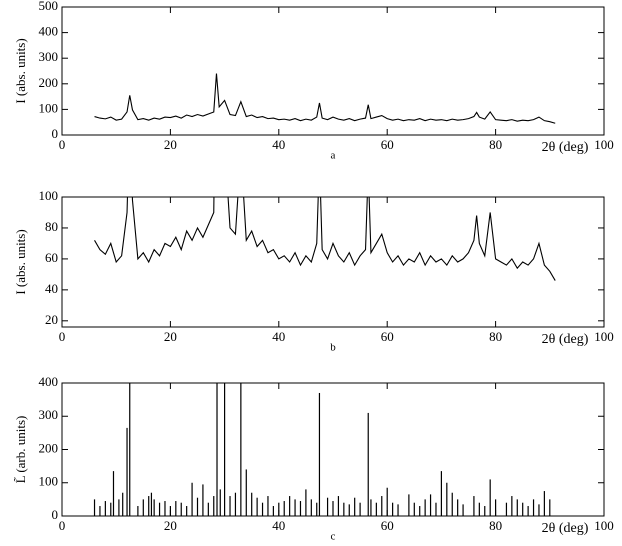 The width and height of the screenshot is (622, 546). What do you see at coordinates (51, 226) in the screenshot?
I see `y-tick-label: 80` at bounding box center [51, 226].